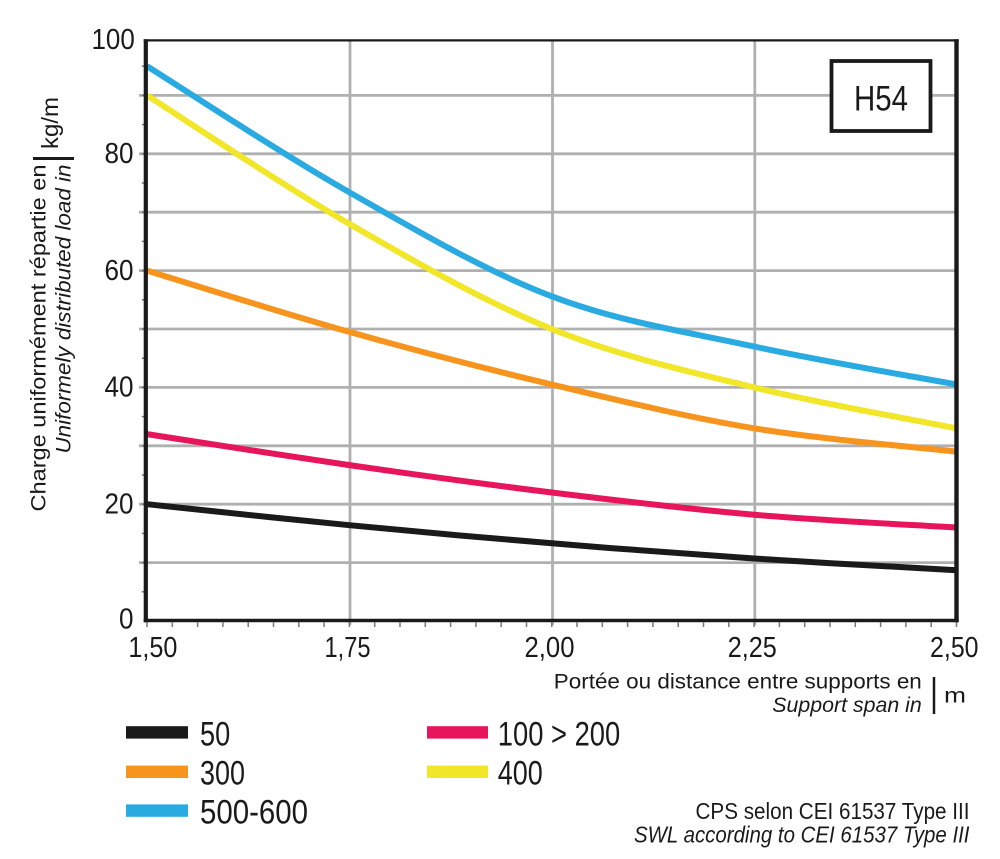 Image resolution: width=1000 pixels, height=859 pixels. Describe the element at coordinates (113, 40) in the screenshot. I see `svg-text: 100` at that location.